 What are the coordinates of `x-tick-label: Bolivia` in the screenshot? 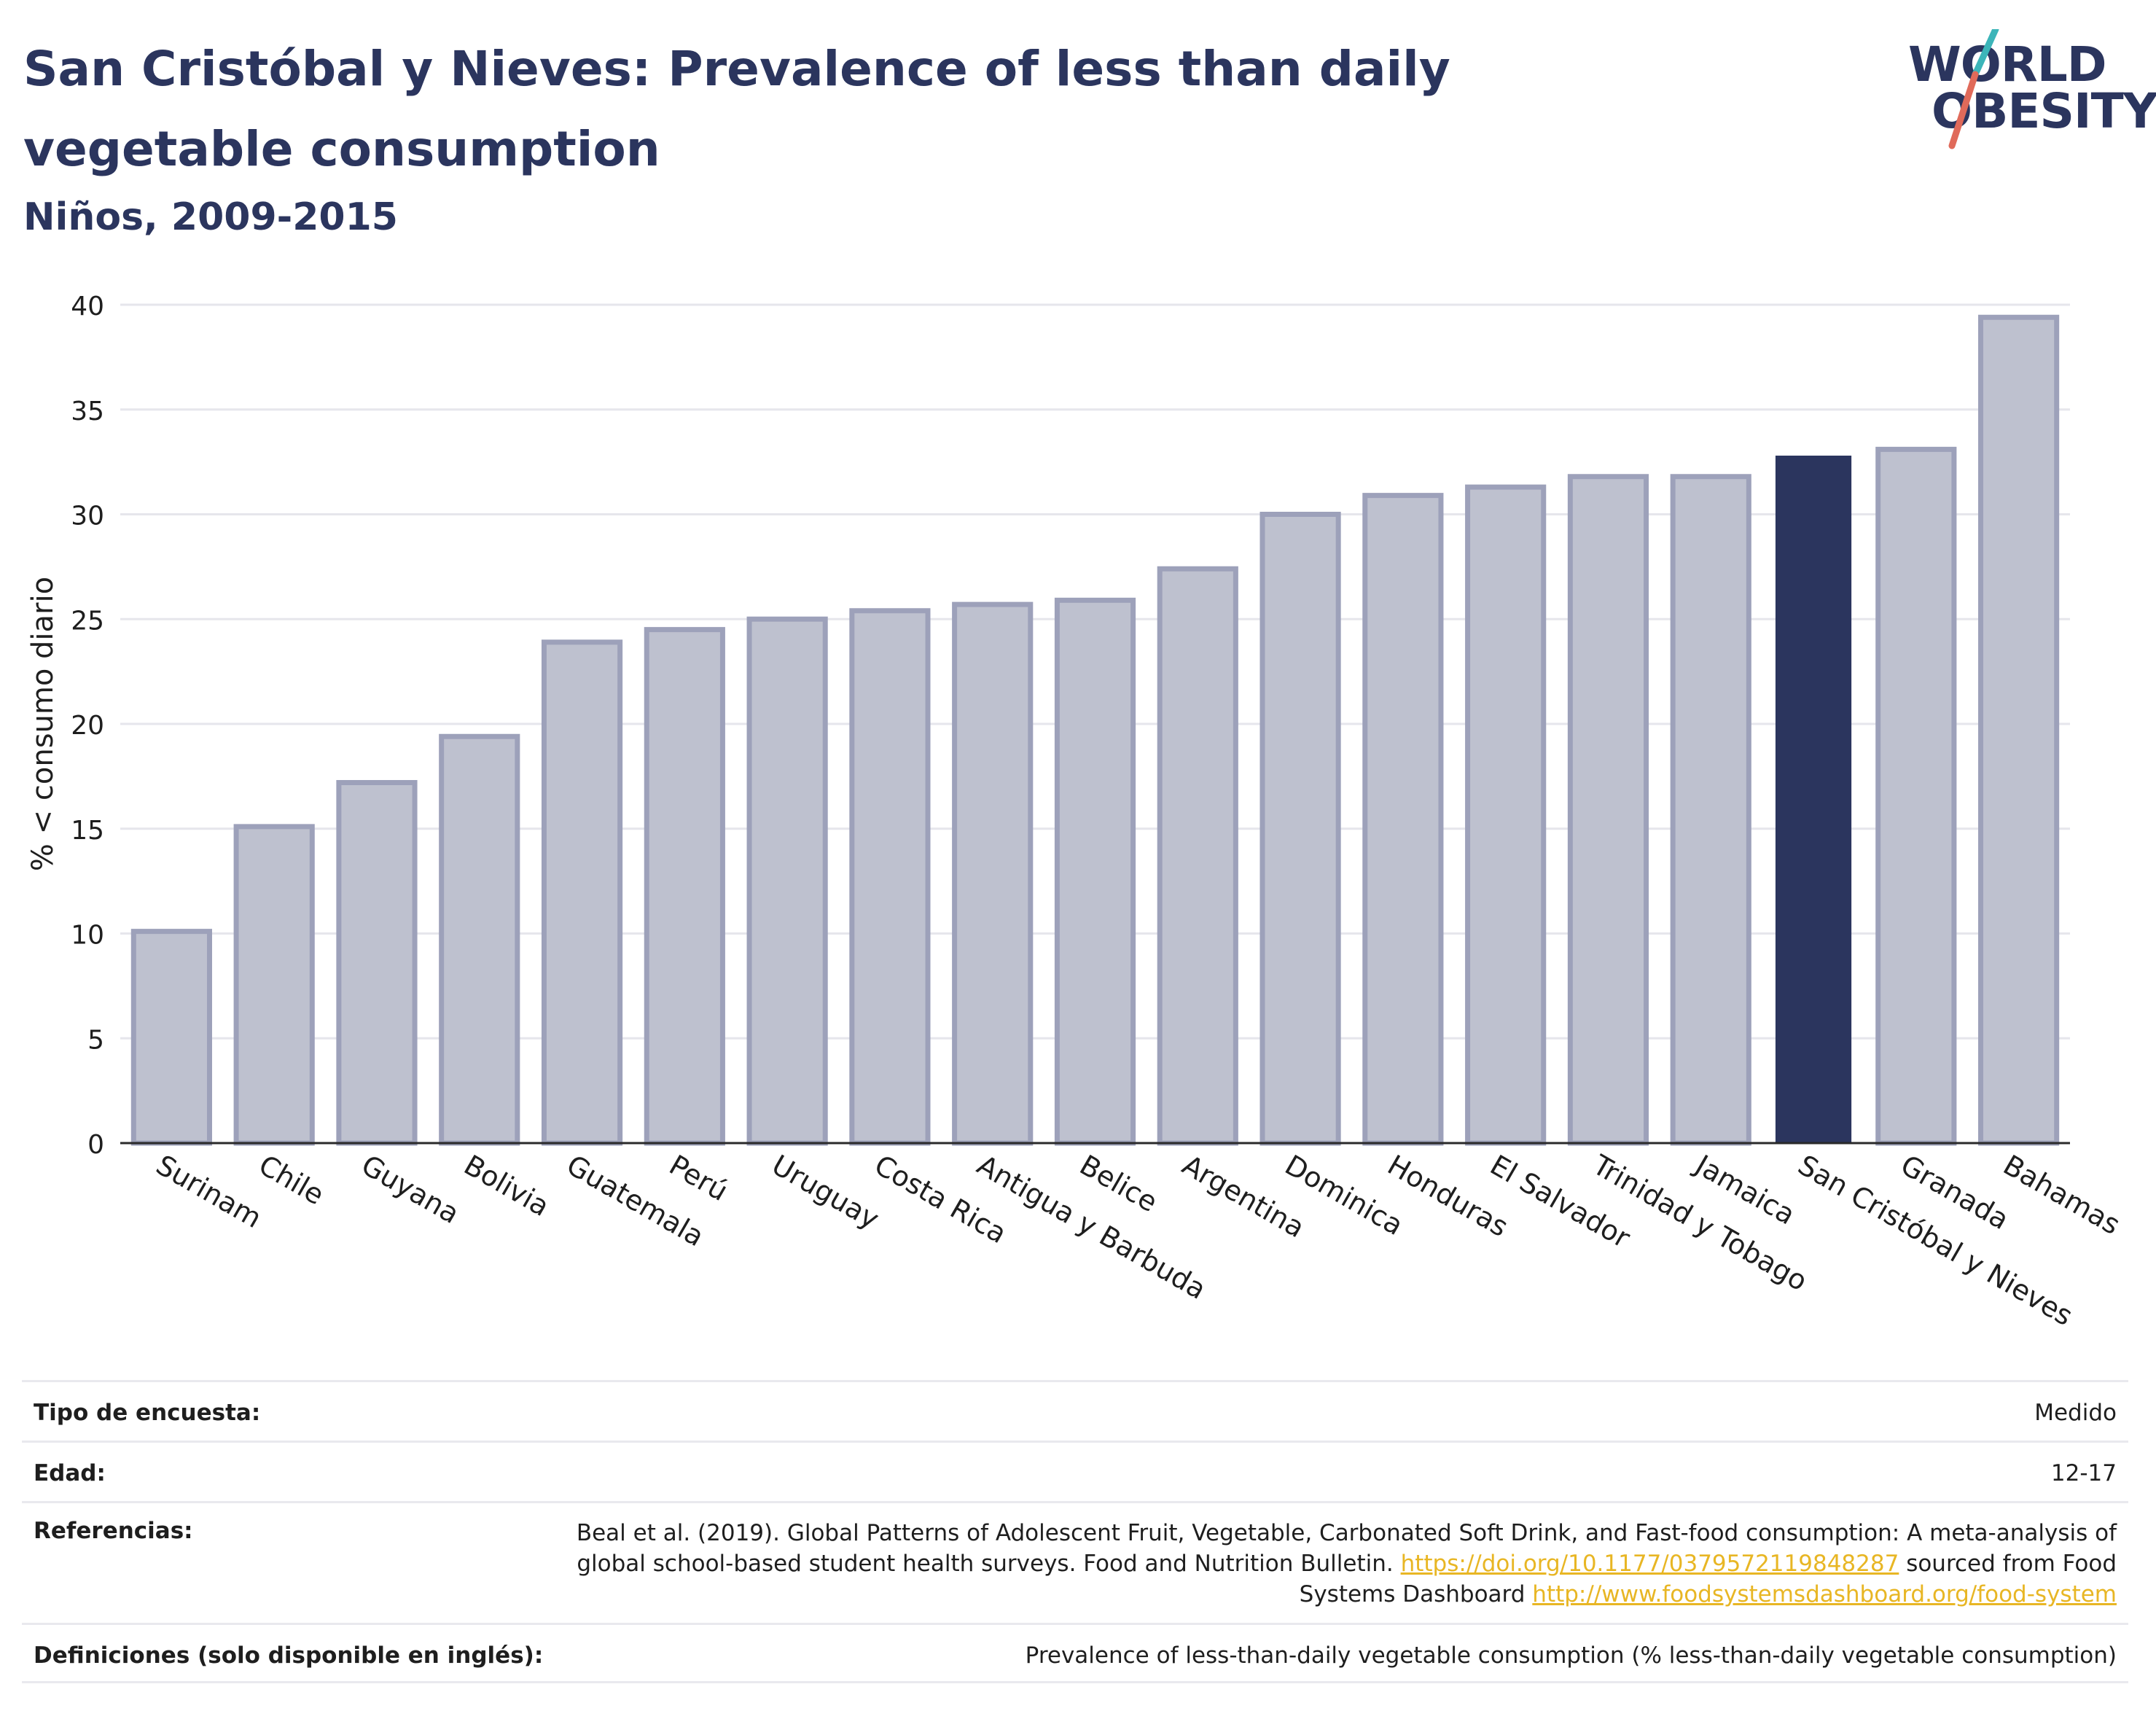 It's located at (506, 1186).